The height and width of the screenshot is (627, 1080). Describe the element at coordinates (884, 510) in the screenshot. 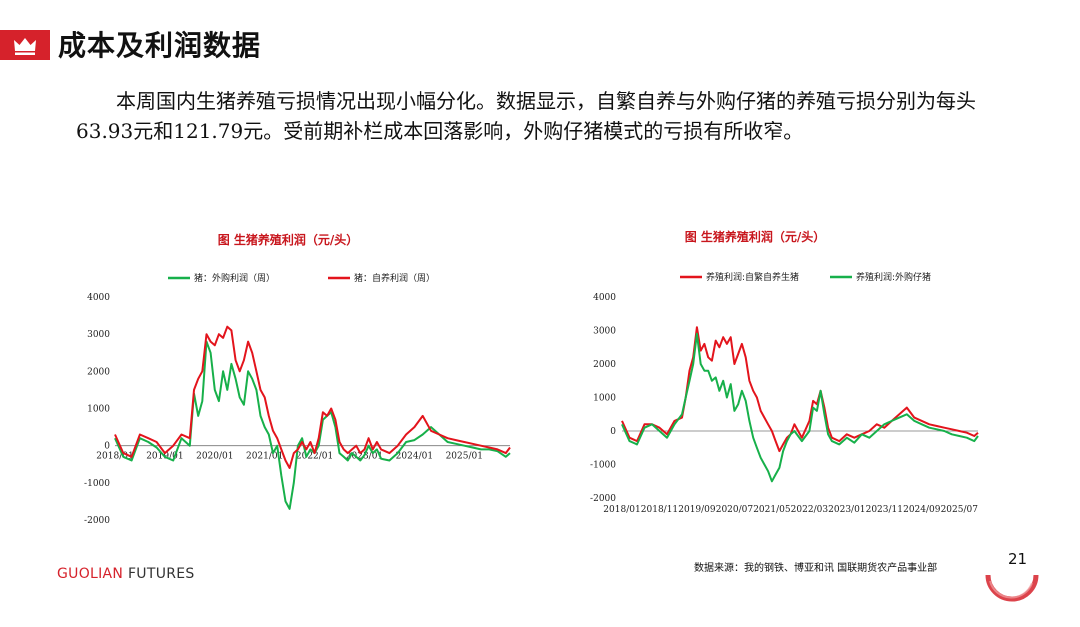

I see `c1-x-tick-label-7: 2023/11` at that location.